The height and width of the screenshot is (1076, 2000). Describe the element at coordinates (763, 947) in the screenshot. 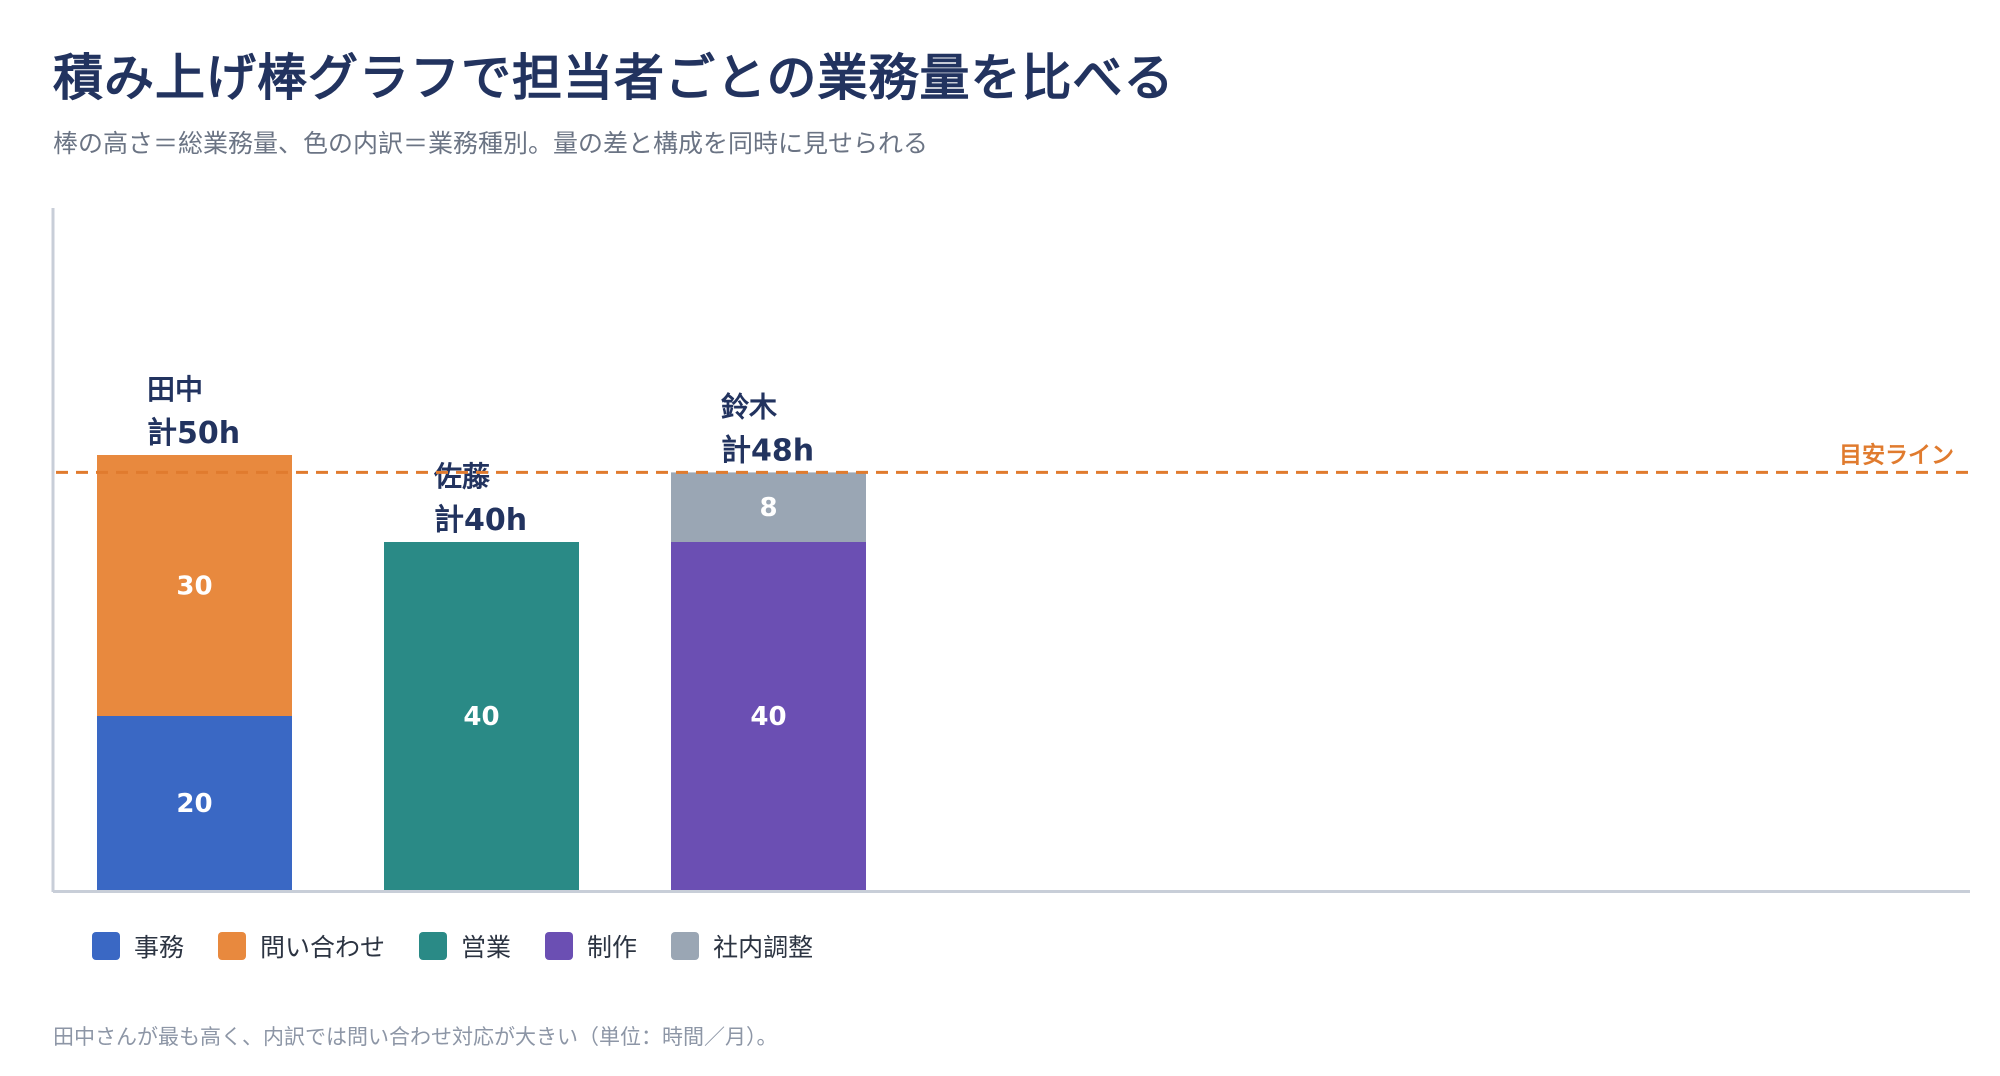

I see `legend-label: 社内調整` at that location.